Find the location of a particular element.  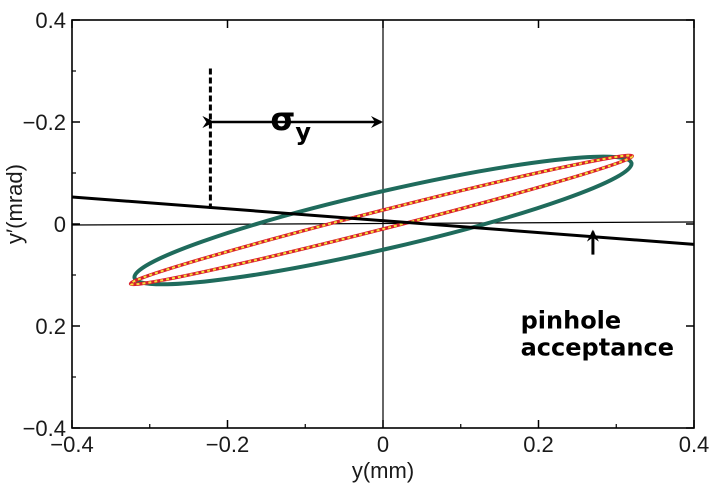

y-tick-label: 0.4 is located at coordinates (50, 20).